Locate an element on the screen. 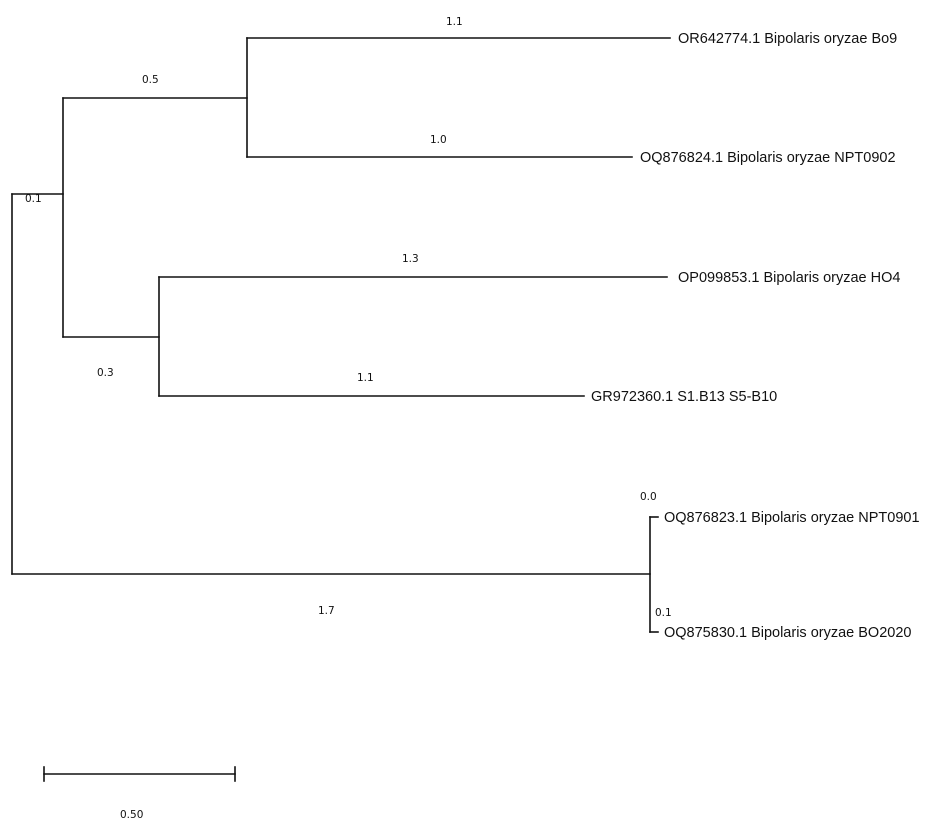 The image size is (937, 820). branch-length-npt0902: 1.0 is located at coordinates (438, 140).